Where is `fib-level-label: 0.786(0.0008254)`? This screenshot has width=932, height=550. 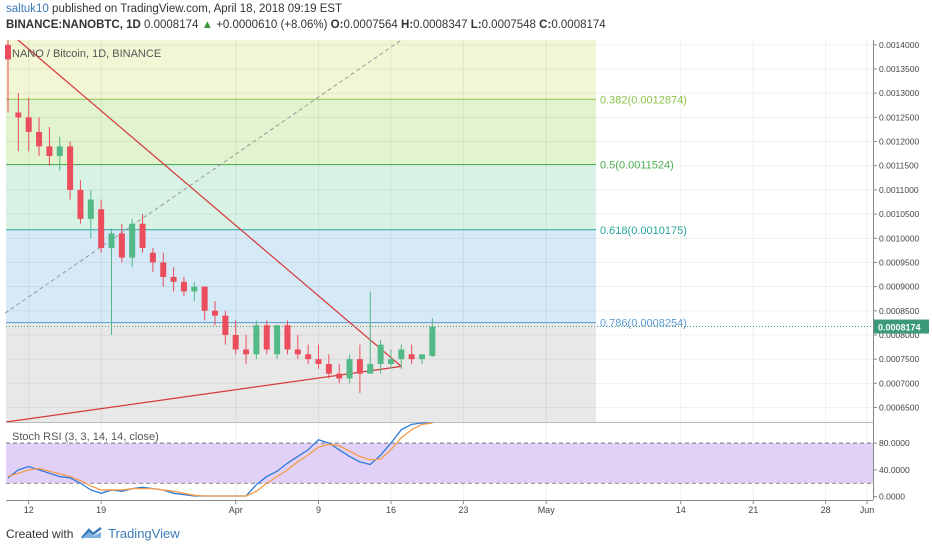
fib-level-label: 0.786(0.0008254) is located at coordinates (643, 324).